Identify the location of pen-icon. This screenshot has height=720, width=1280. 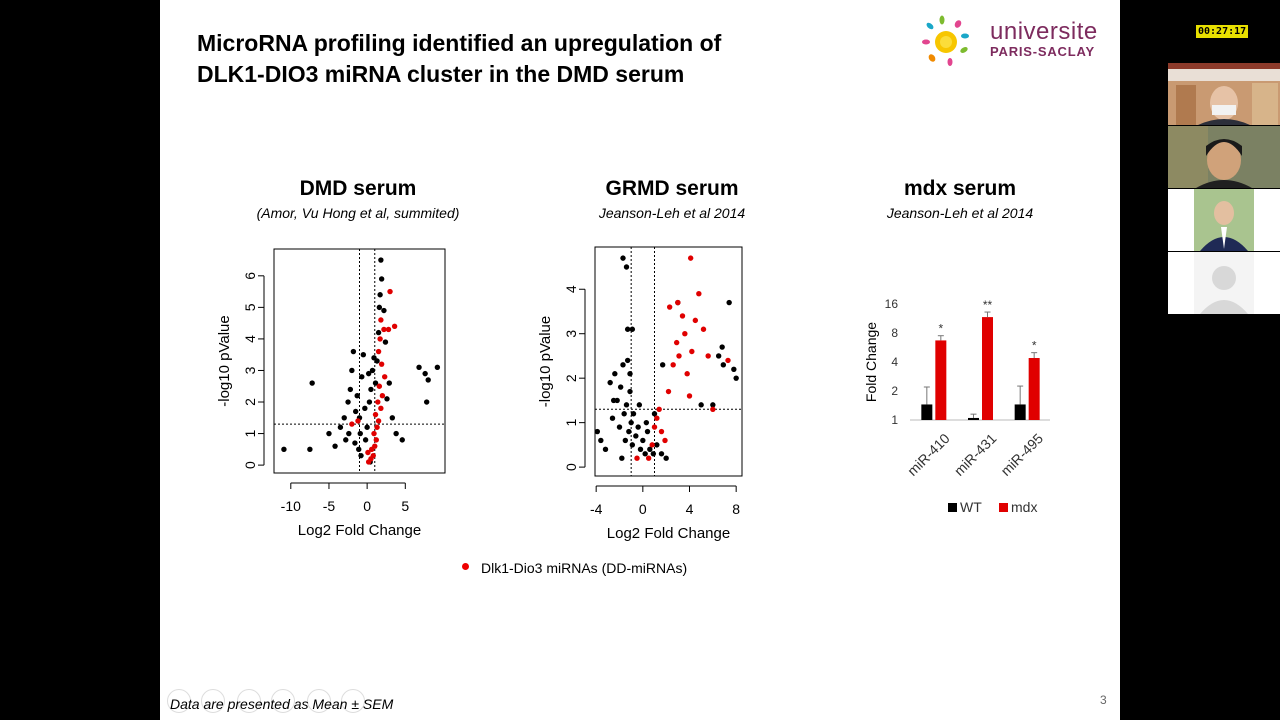
(249, 701).